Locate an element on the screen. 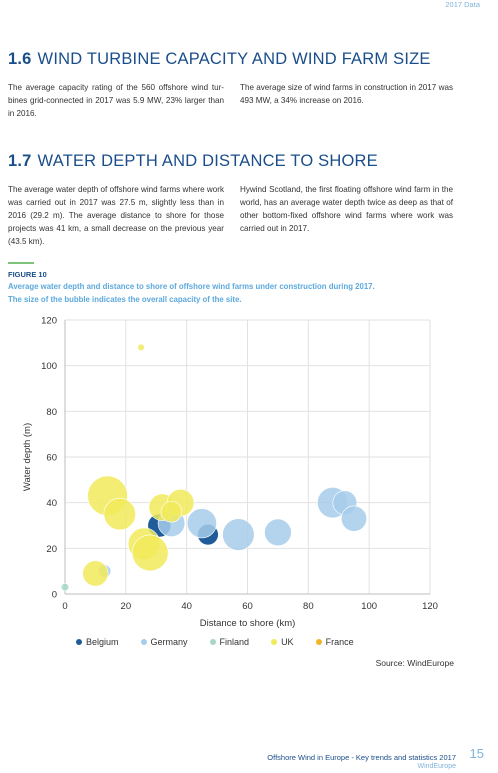 The height and width of the screenshot is (773, 498). legend-item-uk: UK is located at coordinates (282, 642).